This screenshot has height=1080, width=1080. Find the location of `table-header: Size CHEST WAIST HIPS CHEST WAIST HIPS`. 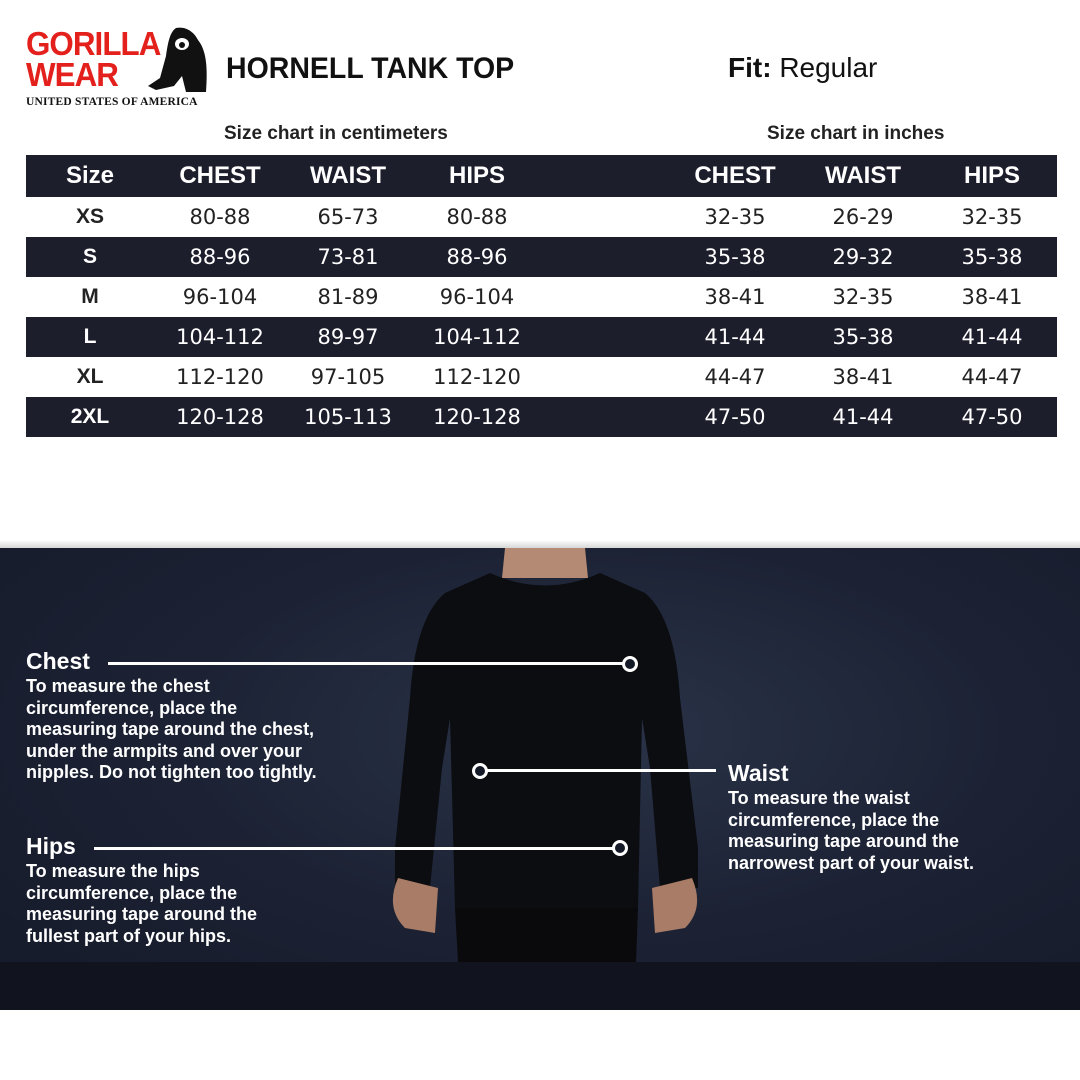

table-header: Size CHEST WAIST HIPS CHEST WAIST HIPS is located at coordinates (541, 176).